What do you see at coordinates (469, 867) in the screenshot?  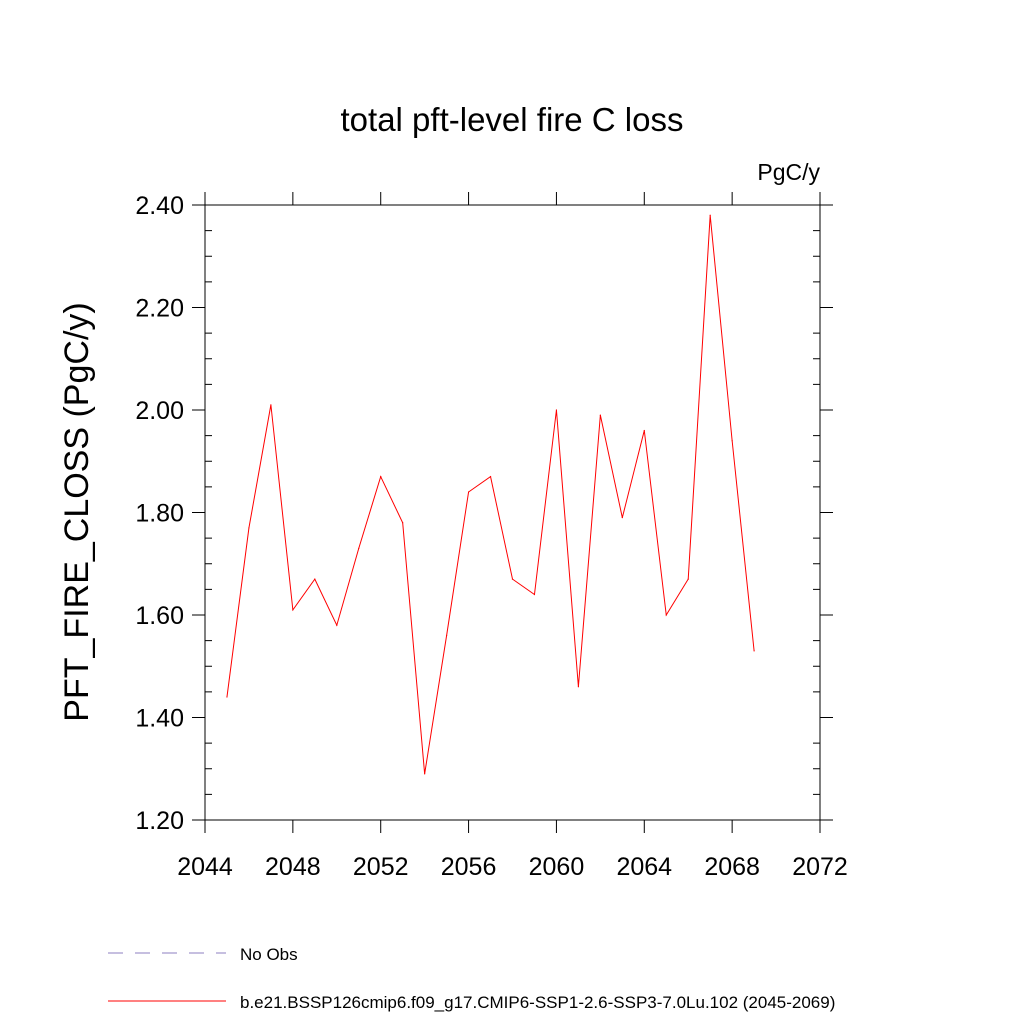 I see `x-tick-label: 2056` at bounding box center [469, 867].